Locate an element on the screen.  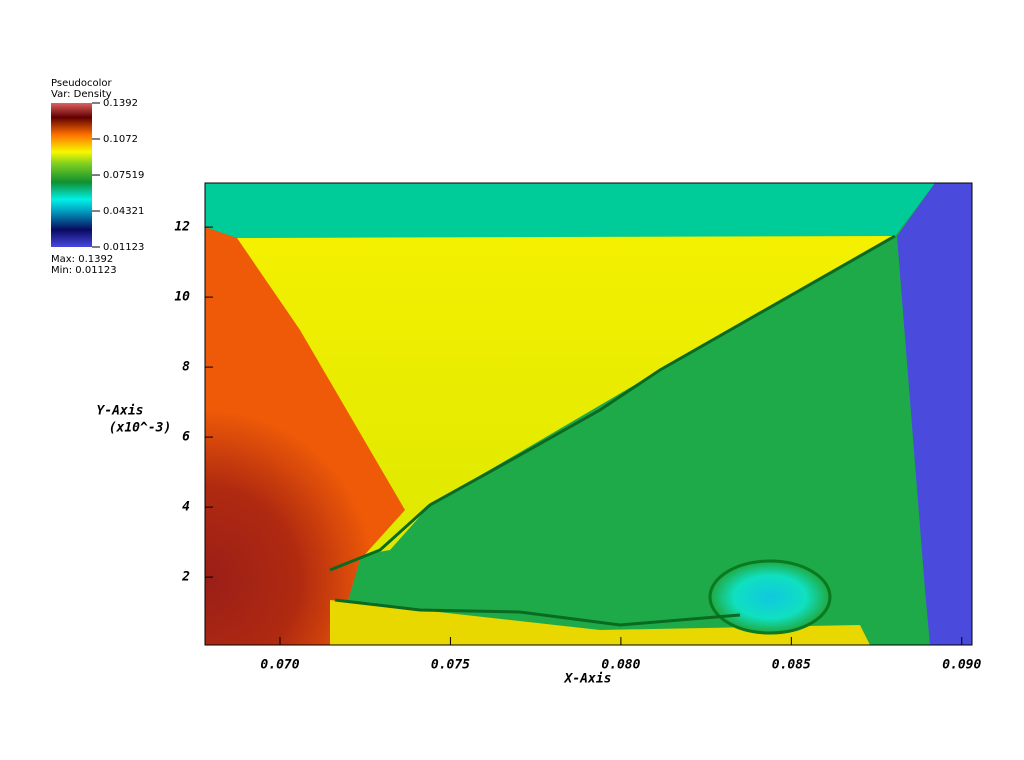
y-tick-label: 6 is located at coordinates (186, 437).